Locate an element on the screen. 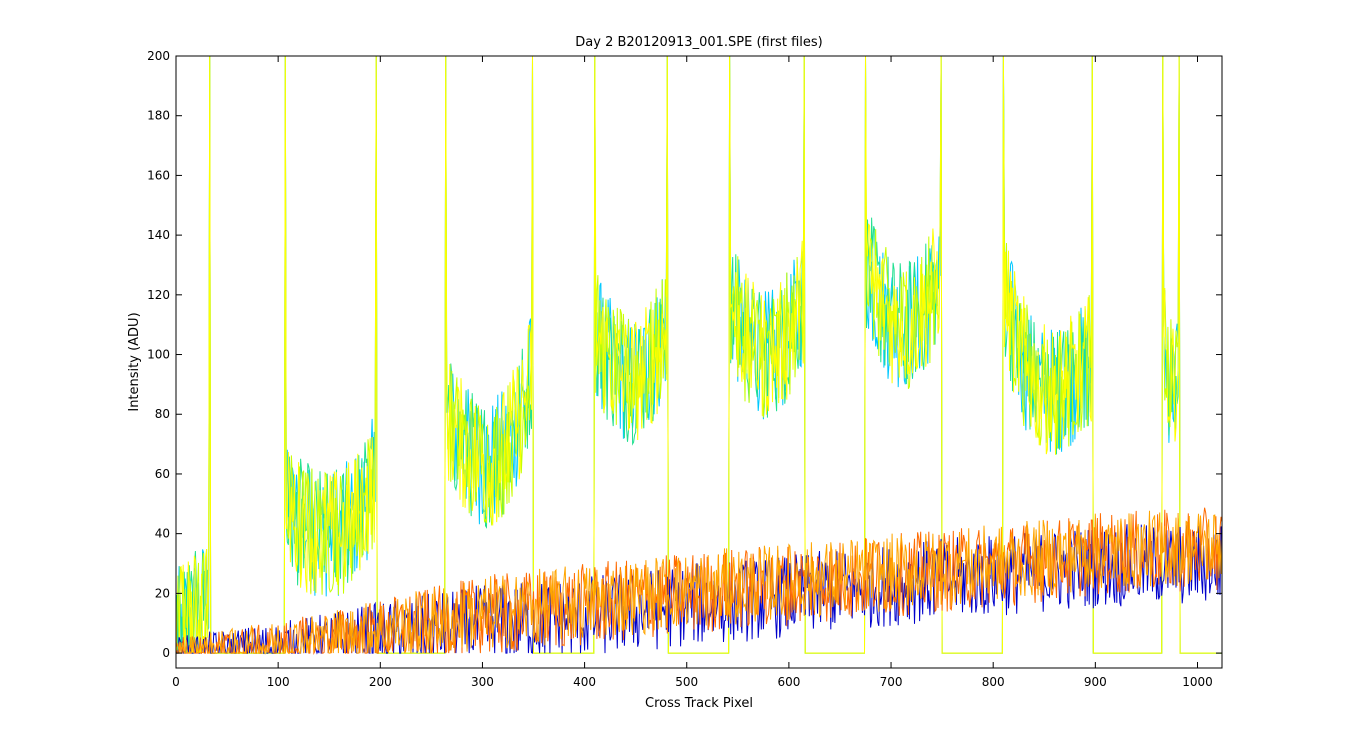 The width and height of the screenshot is (1350, 750). y-tick-label: 160 is located at coordinates (158, 175).